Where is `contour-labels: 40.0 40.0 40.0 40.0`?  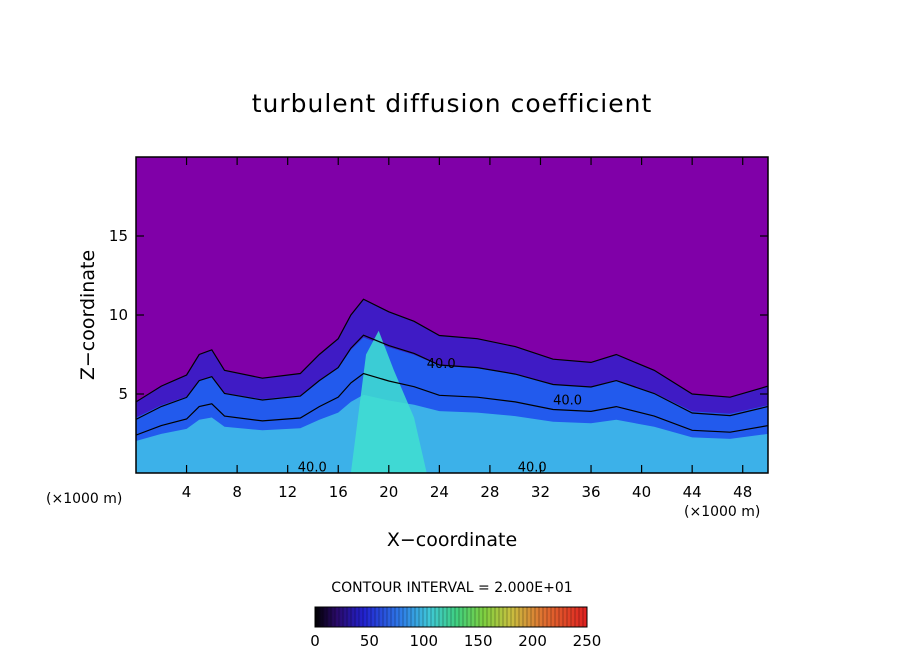
contour-labels: 40.0 40.0 40.0 40.0 is located at coordinates (440, 416).